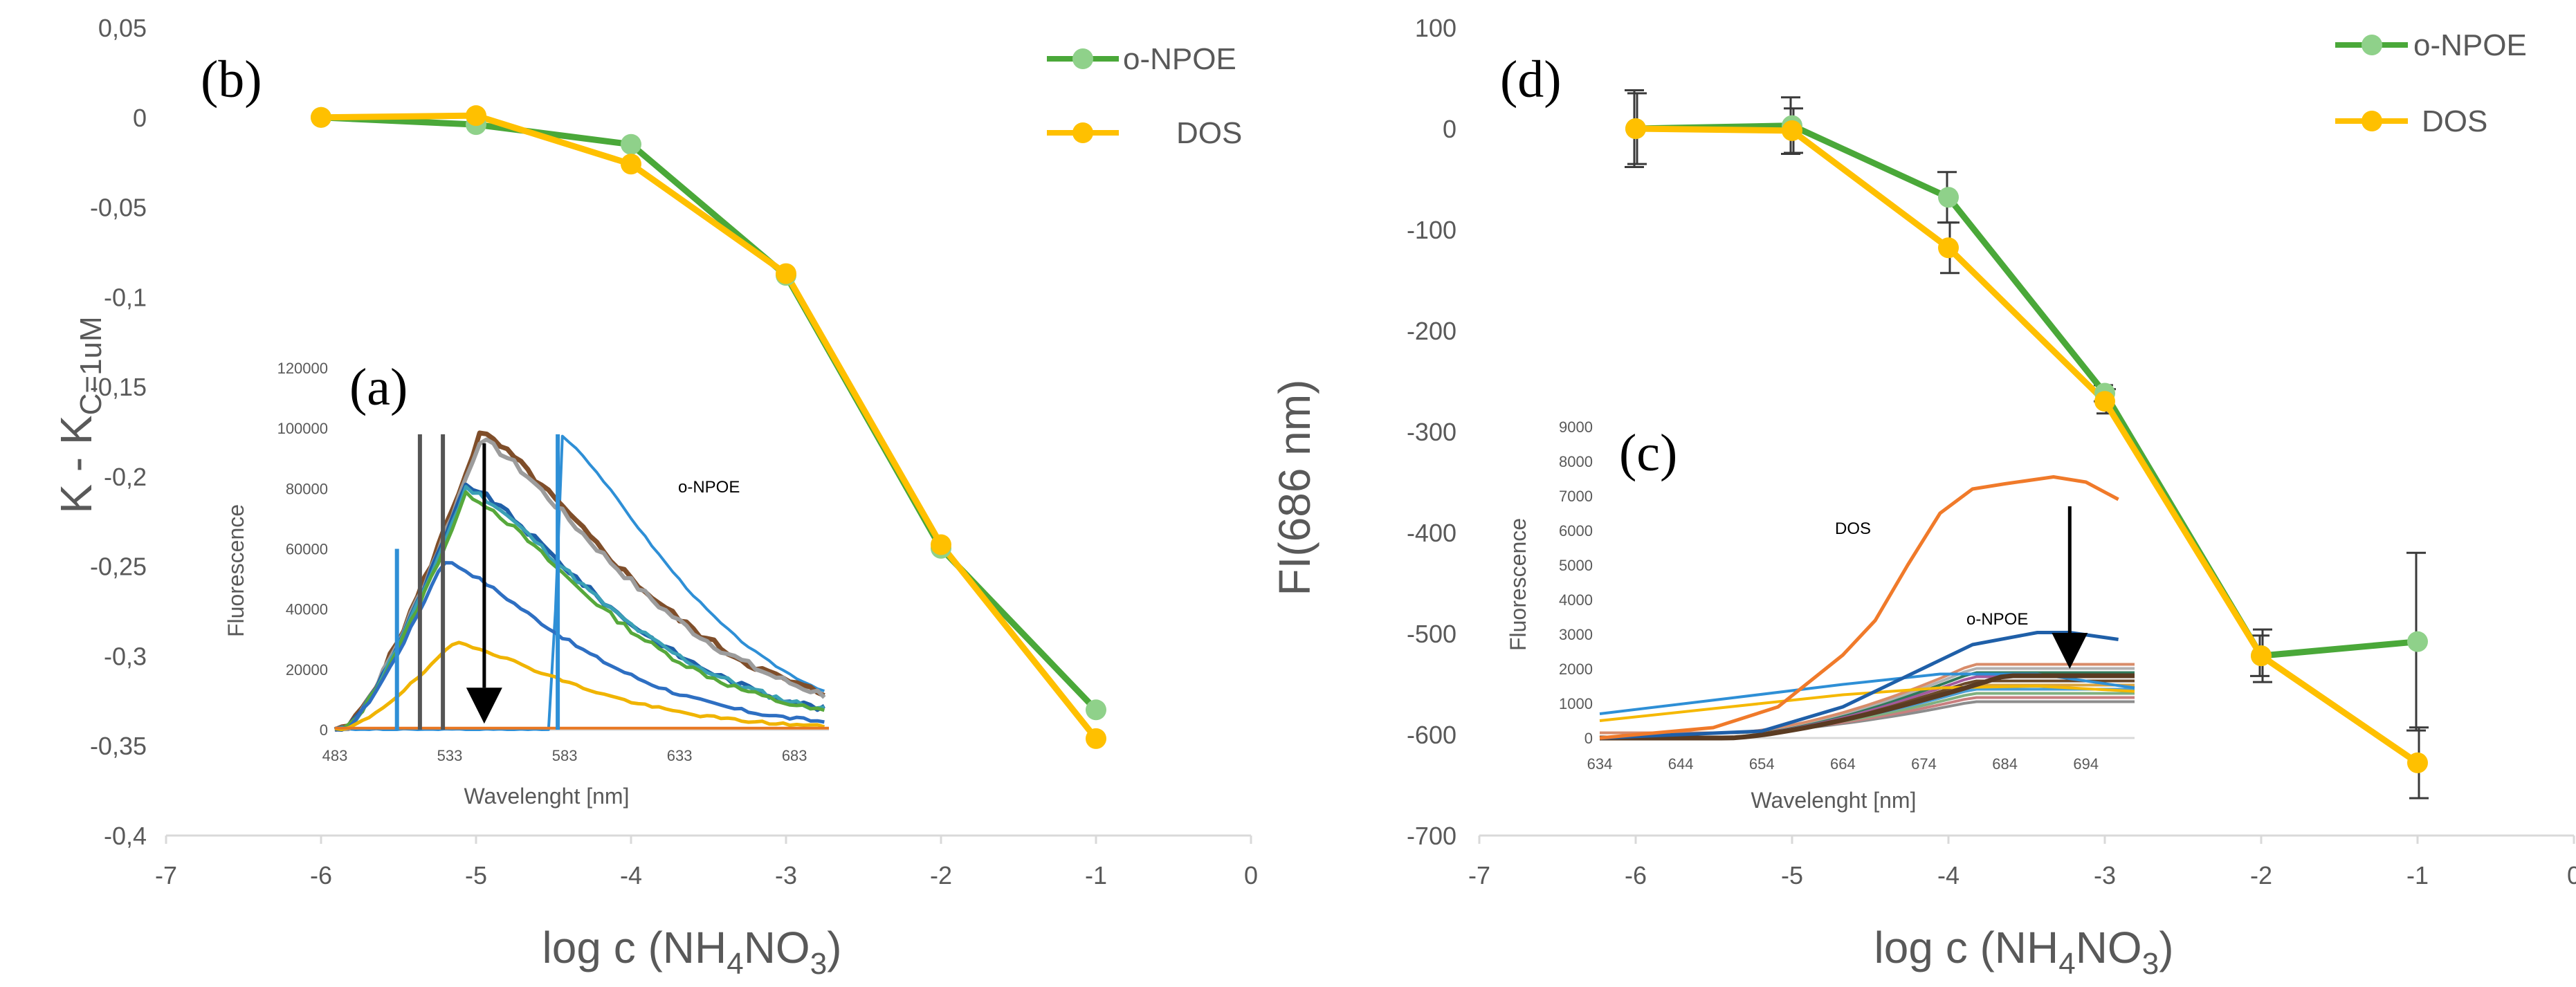 The image size is (2576, 987). What do you see at coordinates (1576, 496) in the screenshot?
I see `inset-c-y-tick-label: 7000` at bounding box center [1576, 496].